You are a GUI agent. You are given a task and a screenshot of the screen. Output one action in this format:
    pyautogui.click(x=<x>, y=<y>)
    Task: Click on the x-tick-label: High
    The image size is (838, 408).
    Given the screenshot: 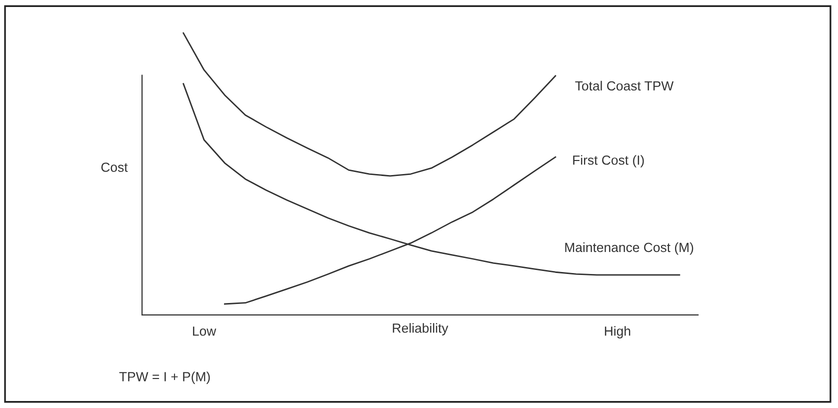 What is the action you would take?
    pyautogui.click(x=617, y=332)
    